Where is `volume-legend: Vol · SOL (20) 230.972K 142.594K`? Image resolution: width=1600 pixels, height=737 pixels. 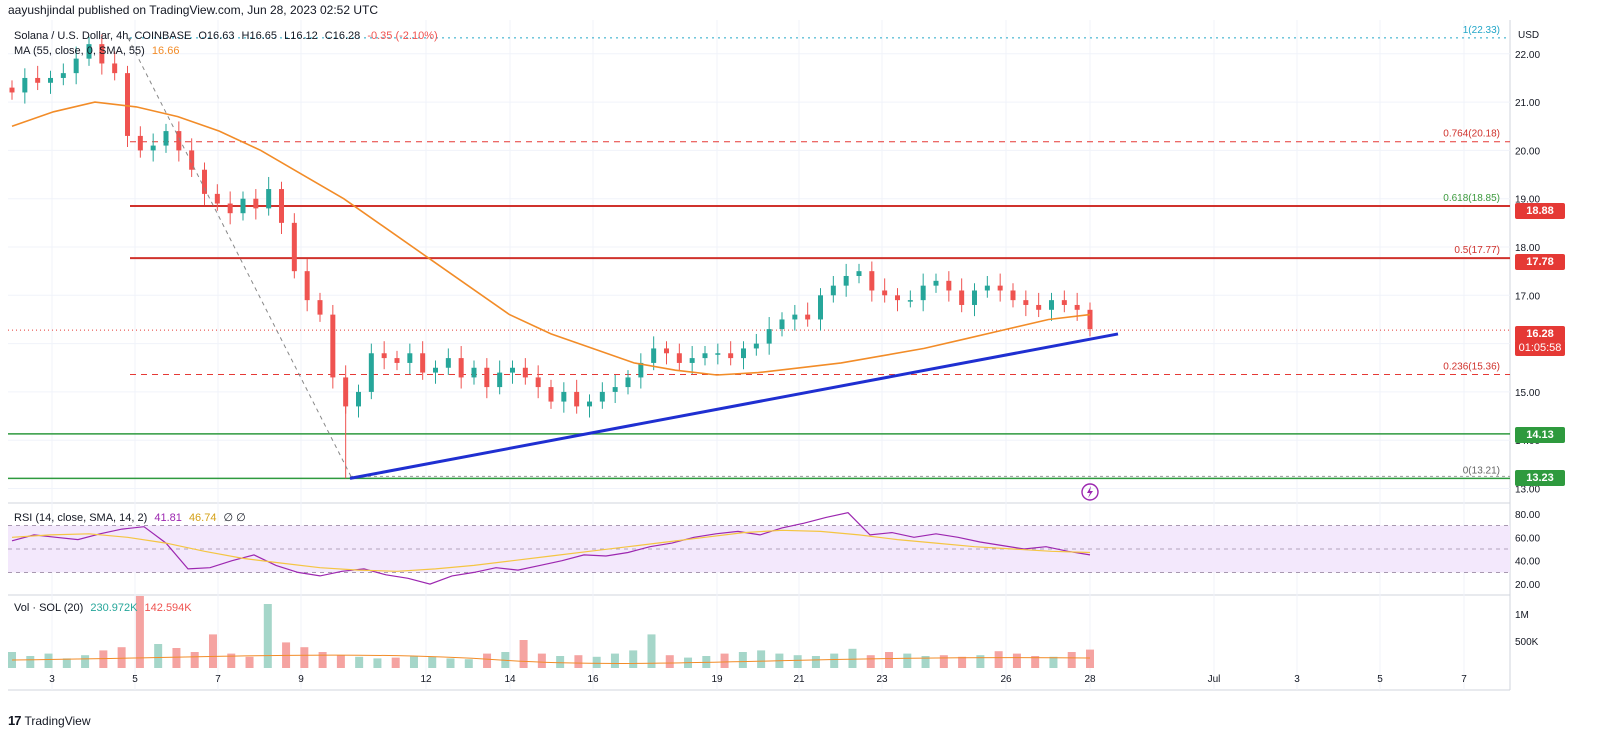
volume-legend: Vol · SOL (20) 230.972K 142.594K is located at coordinates (105, 608).